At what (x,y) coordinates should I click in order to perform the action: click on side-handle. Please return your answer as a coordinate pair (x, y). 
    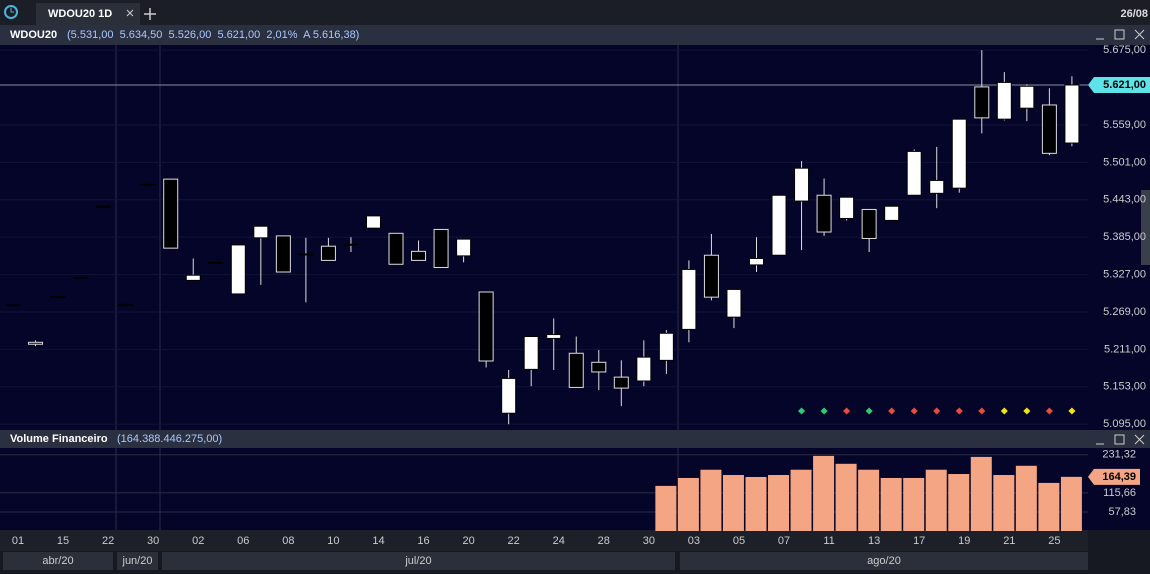
    Looking at the image, I should click on (1145, 227).